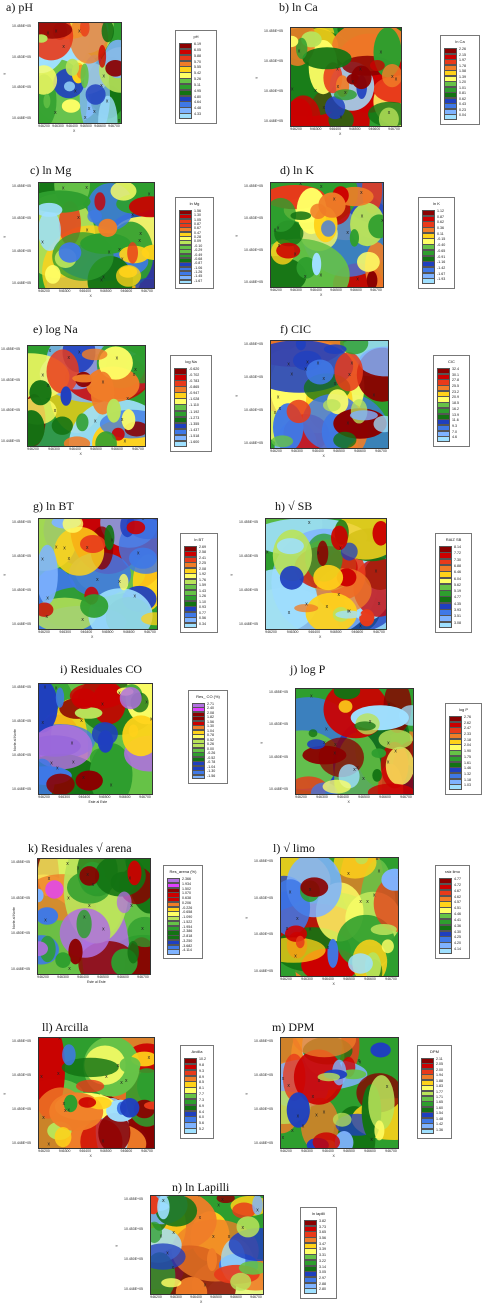 The width and height of the screenshot is (501, 1304). I want to click on legend-value: 3.56, so click(322, 1238).